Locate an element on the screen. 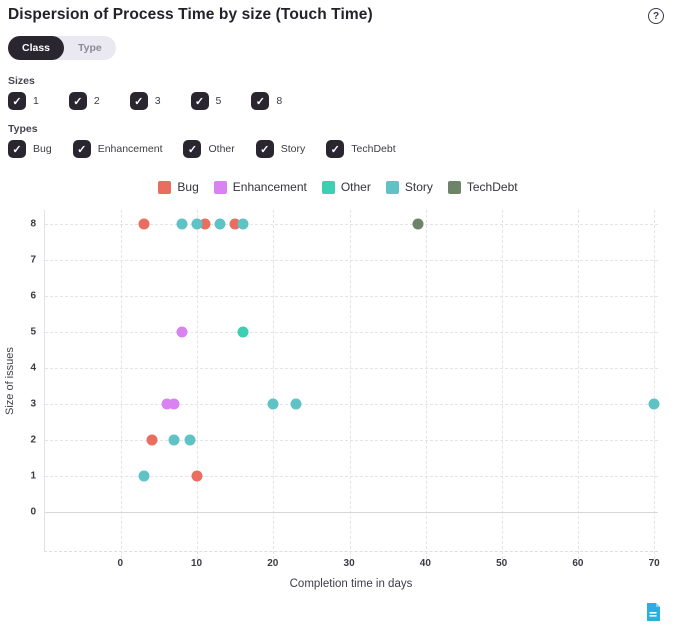 This screenshot has width=676, height=635. x-tick-label: 70 is located at coordinates (654, 563).